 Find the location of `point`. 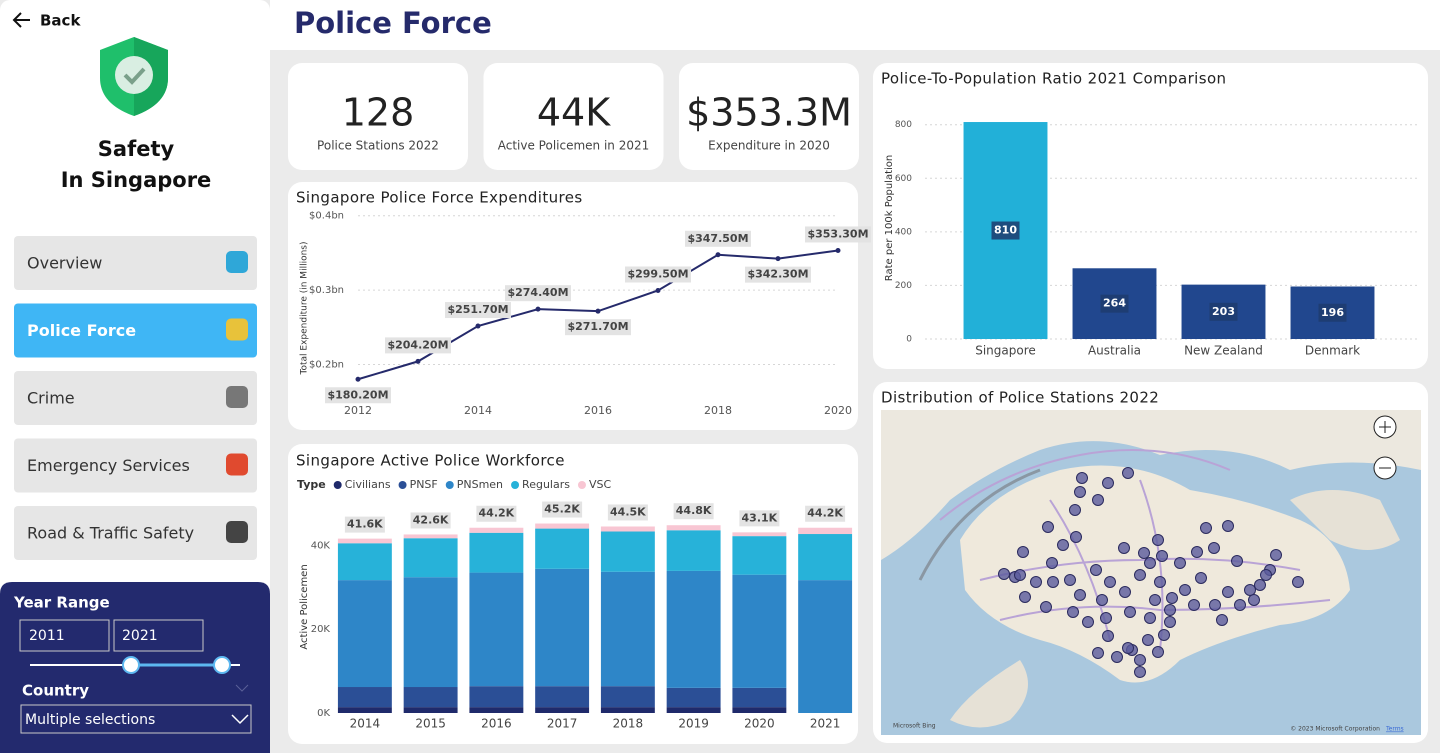

point is located at coordinates (838, 250).